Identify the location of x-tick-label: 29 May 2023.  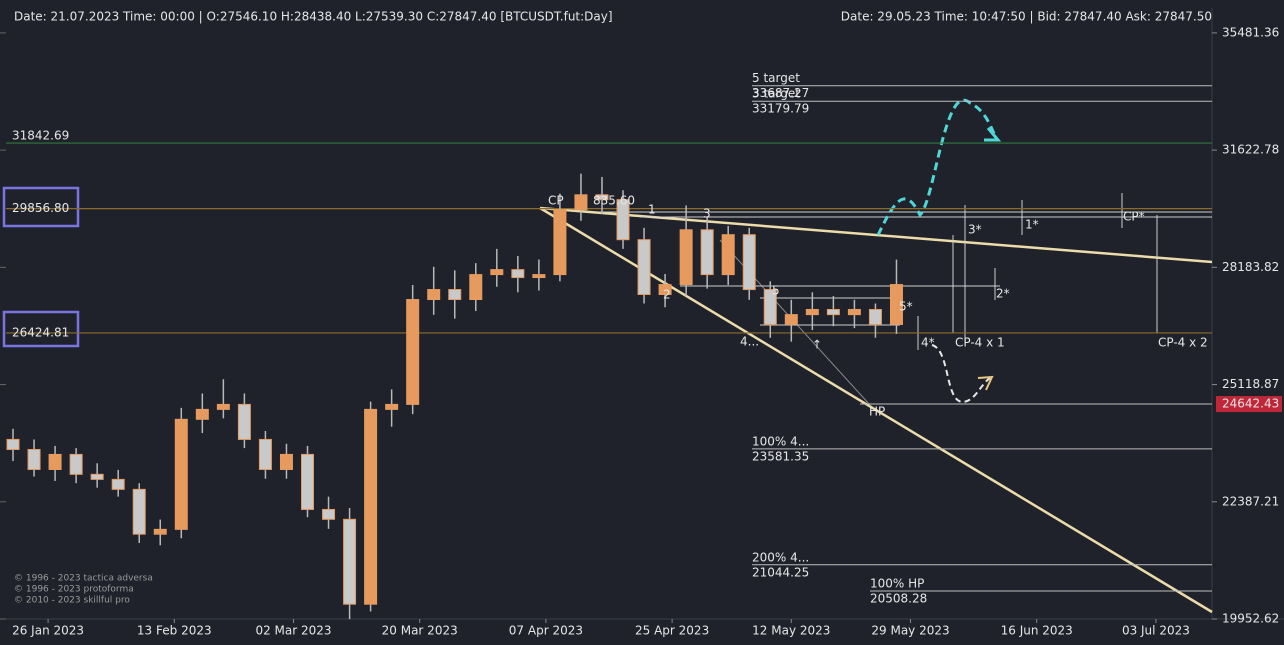
(910, 631).